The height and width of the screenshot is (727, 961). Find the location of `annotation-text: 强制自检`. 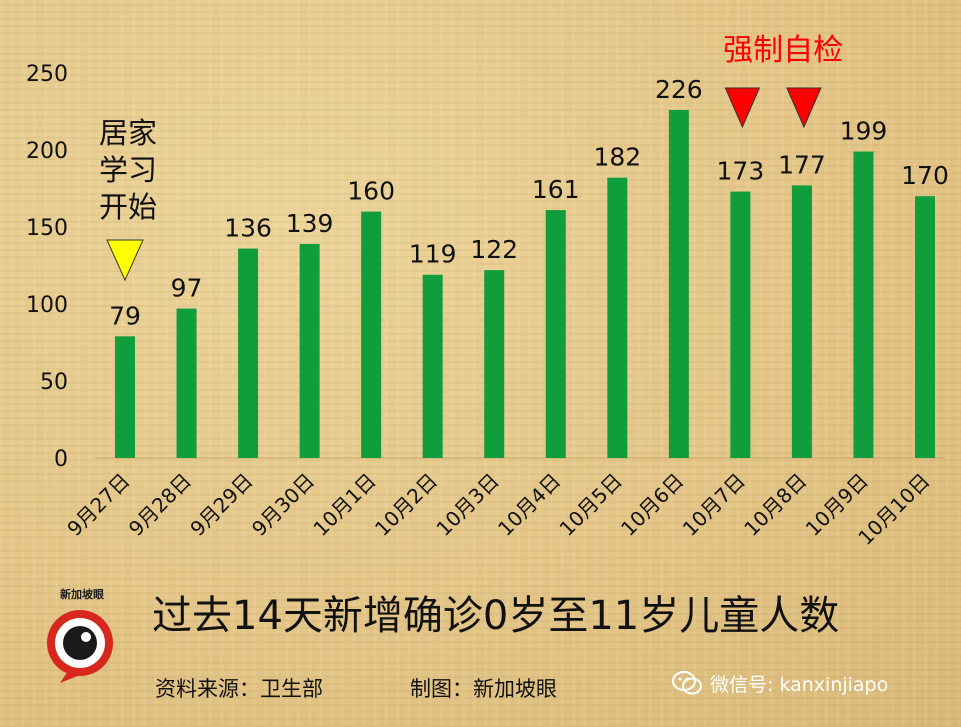

annotation-text: 强制自检 is located at coordinates (783, 50).